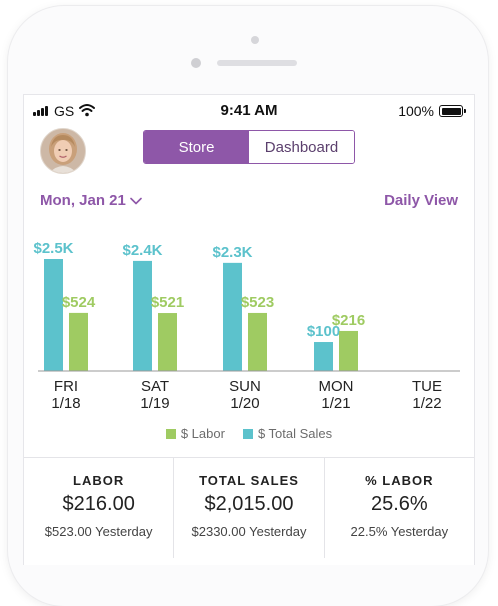  I want to click on x-tick-day: TUE, so click(427, 386).